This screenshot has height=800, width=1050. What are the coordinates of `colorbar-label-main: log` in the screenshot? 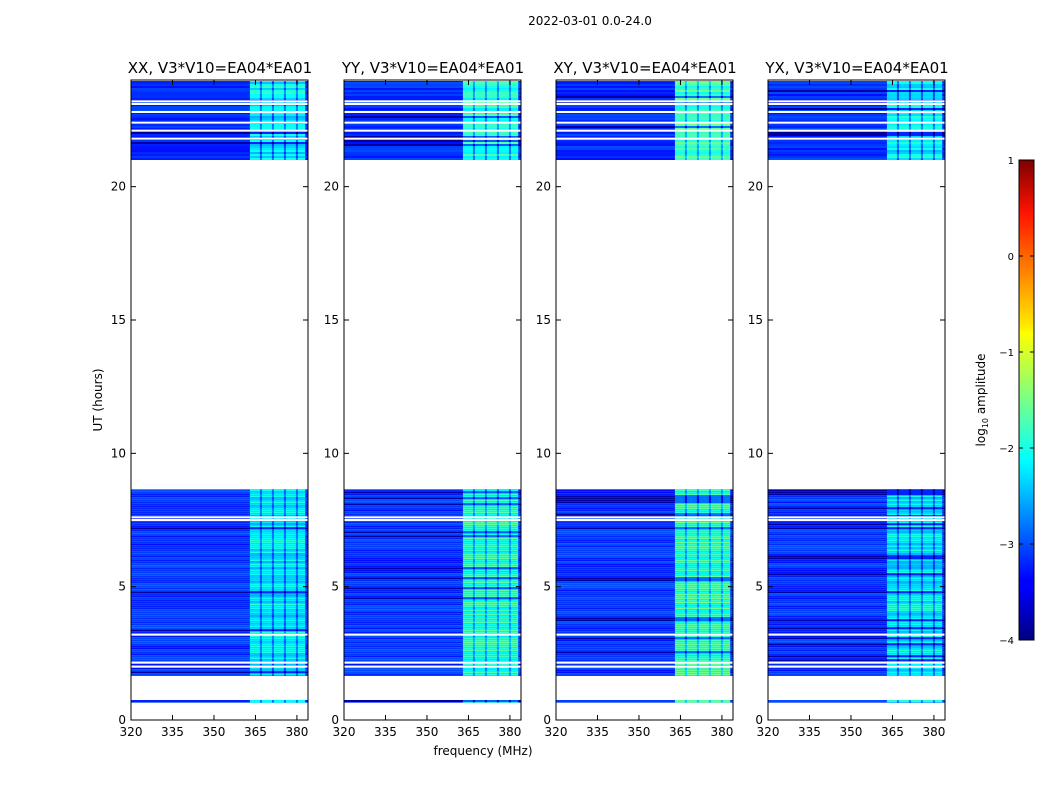 It's located at (980, 437).